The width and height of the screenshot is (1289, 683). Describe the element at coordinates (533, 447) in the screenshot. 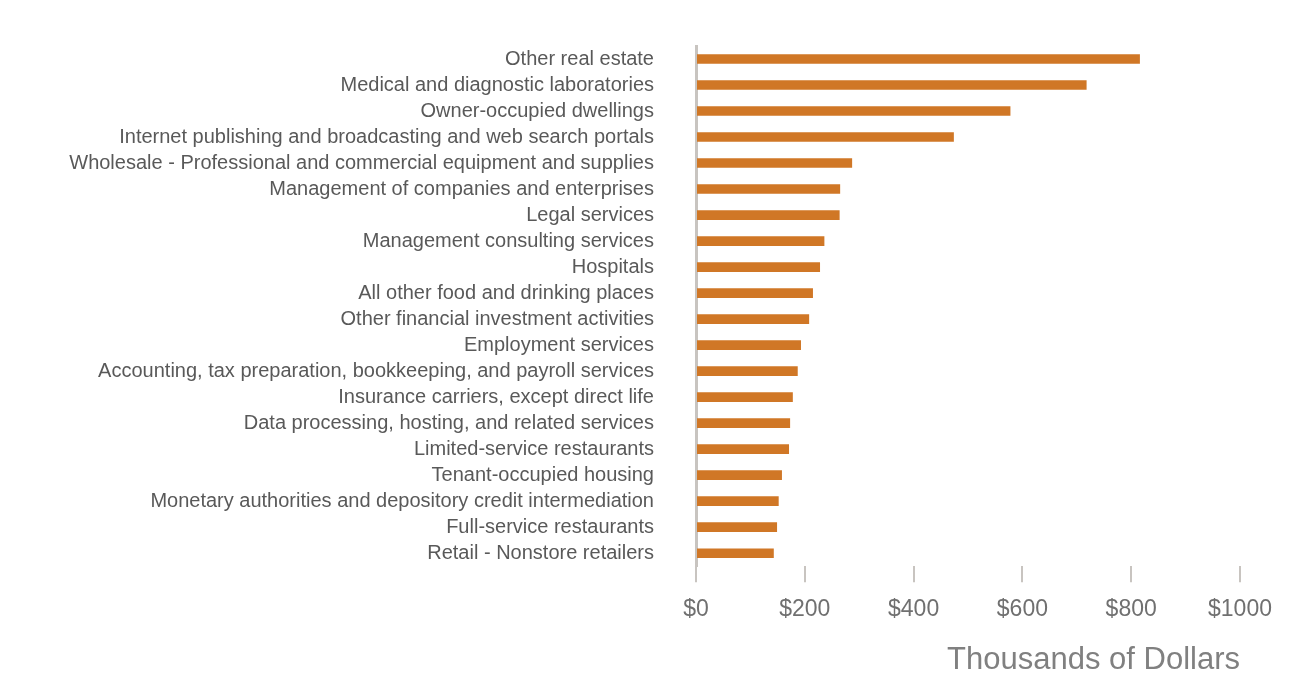

I see `y-tick-label: Limited-service restaurants` at that location.